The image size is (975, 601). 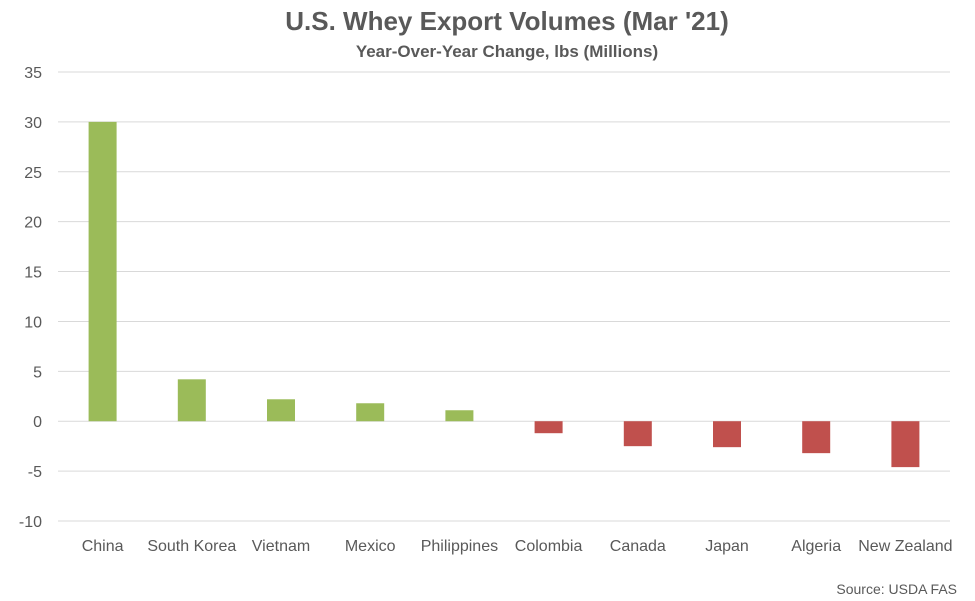 What do you see at coordinates (905, 546) in the screenshot?
I see `x-tick-label: New Zealand` at bounding box center [905, 546].